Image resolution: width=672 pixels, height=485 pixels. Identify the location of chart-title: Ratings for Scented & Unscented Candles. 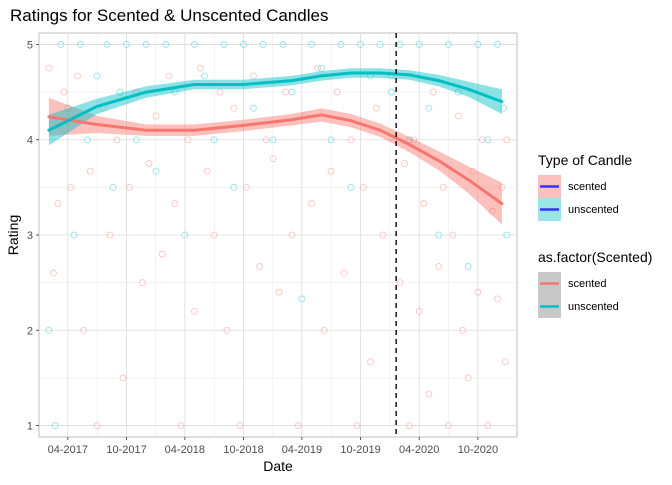
(169, 15).